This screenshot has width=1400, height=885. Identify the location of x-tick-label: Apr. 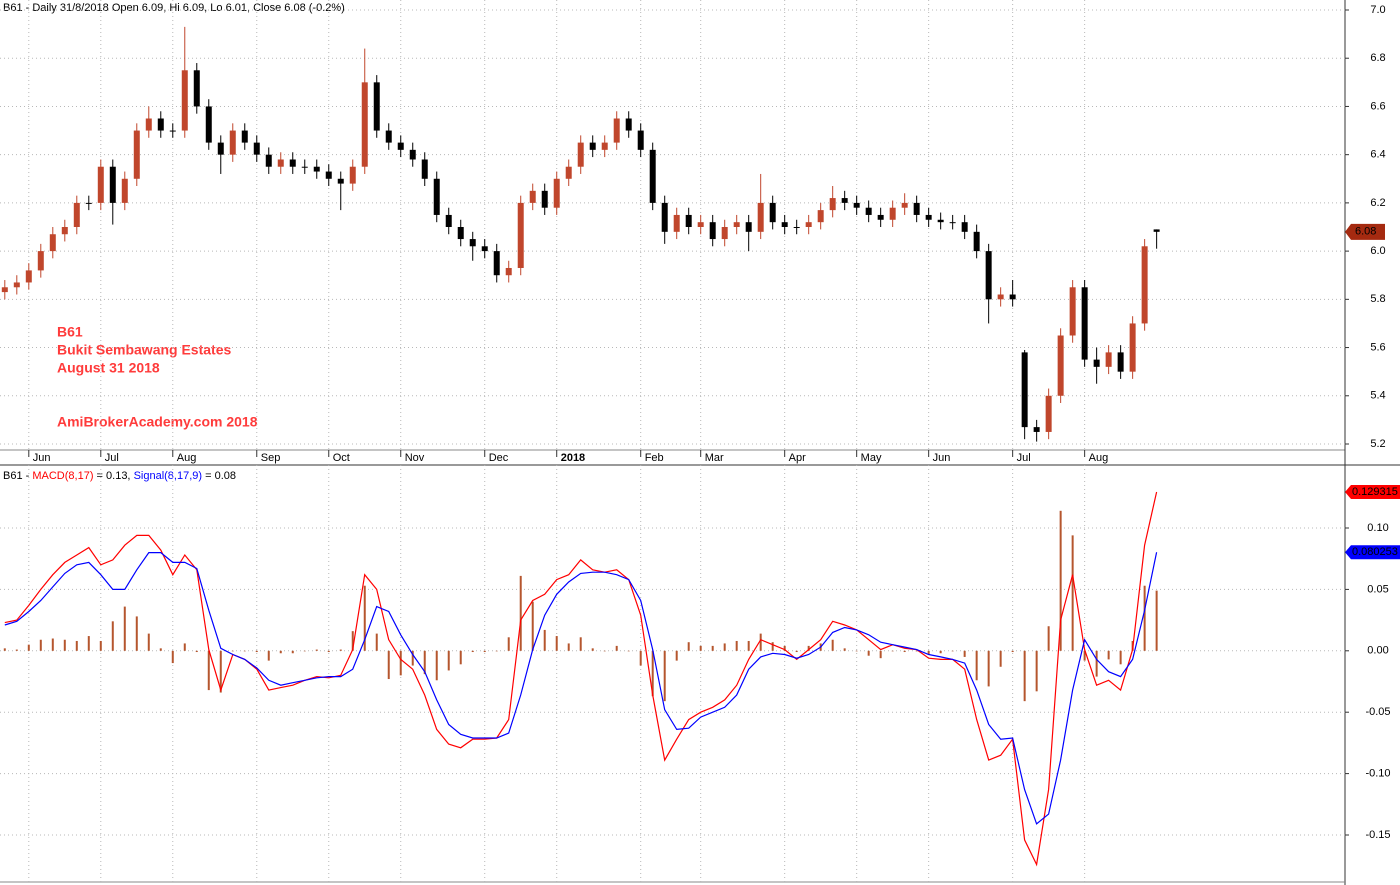
(797, 458).